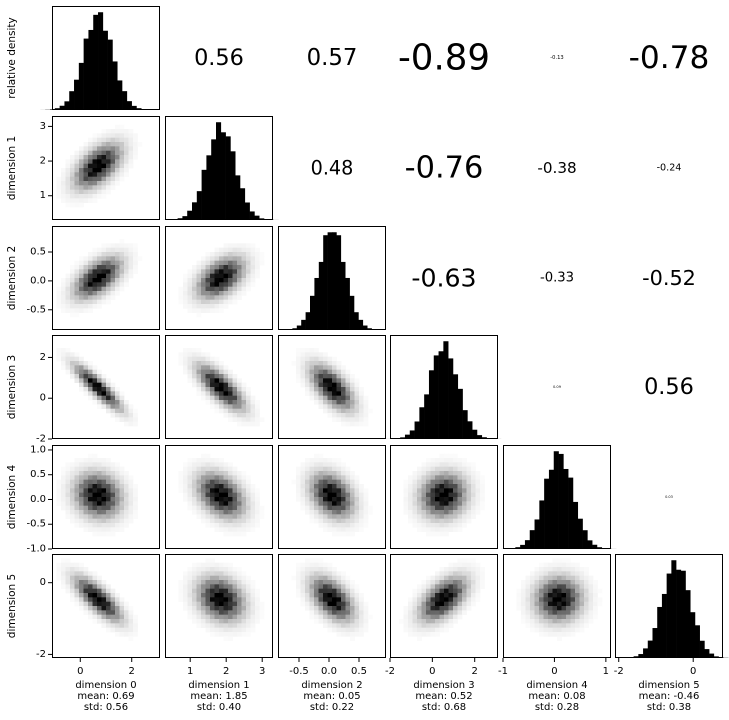 The width and height of the screenshot is (729, 720). What do you see at coordinates (669, 387) in the screenshot?
I see `correlation-label: 0.56` at bounding box center [669, 387].